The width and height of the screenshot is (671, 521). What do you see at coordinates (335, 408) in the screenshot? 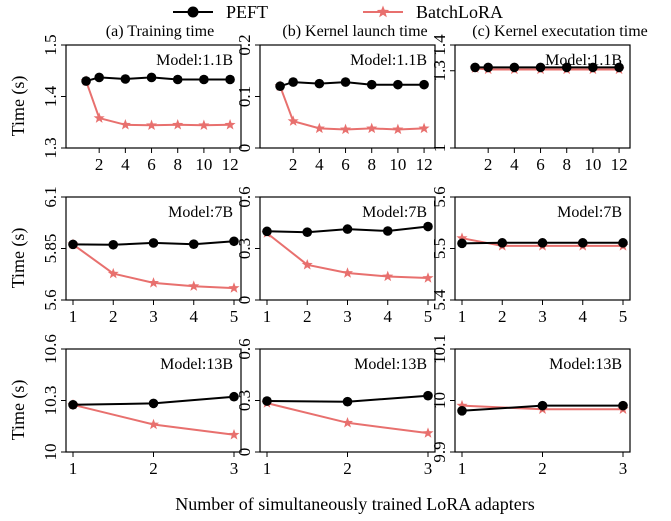
I see `panel-r3-c2: 0 0.3 0.6 1 2 3 Model:13B` at bounding box center [335, 408].